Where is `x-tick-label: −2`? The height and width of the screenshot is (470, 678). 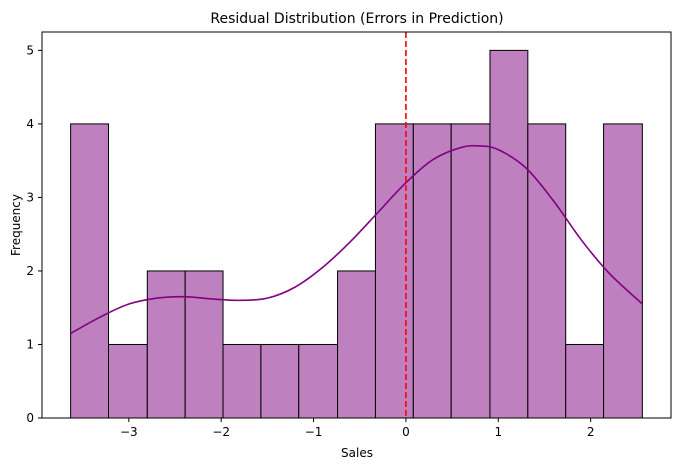 x-tick-label: −2 is located at coordinates (221, 432).